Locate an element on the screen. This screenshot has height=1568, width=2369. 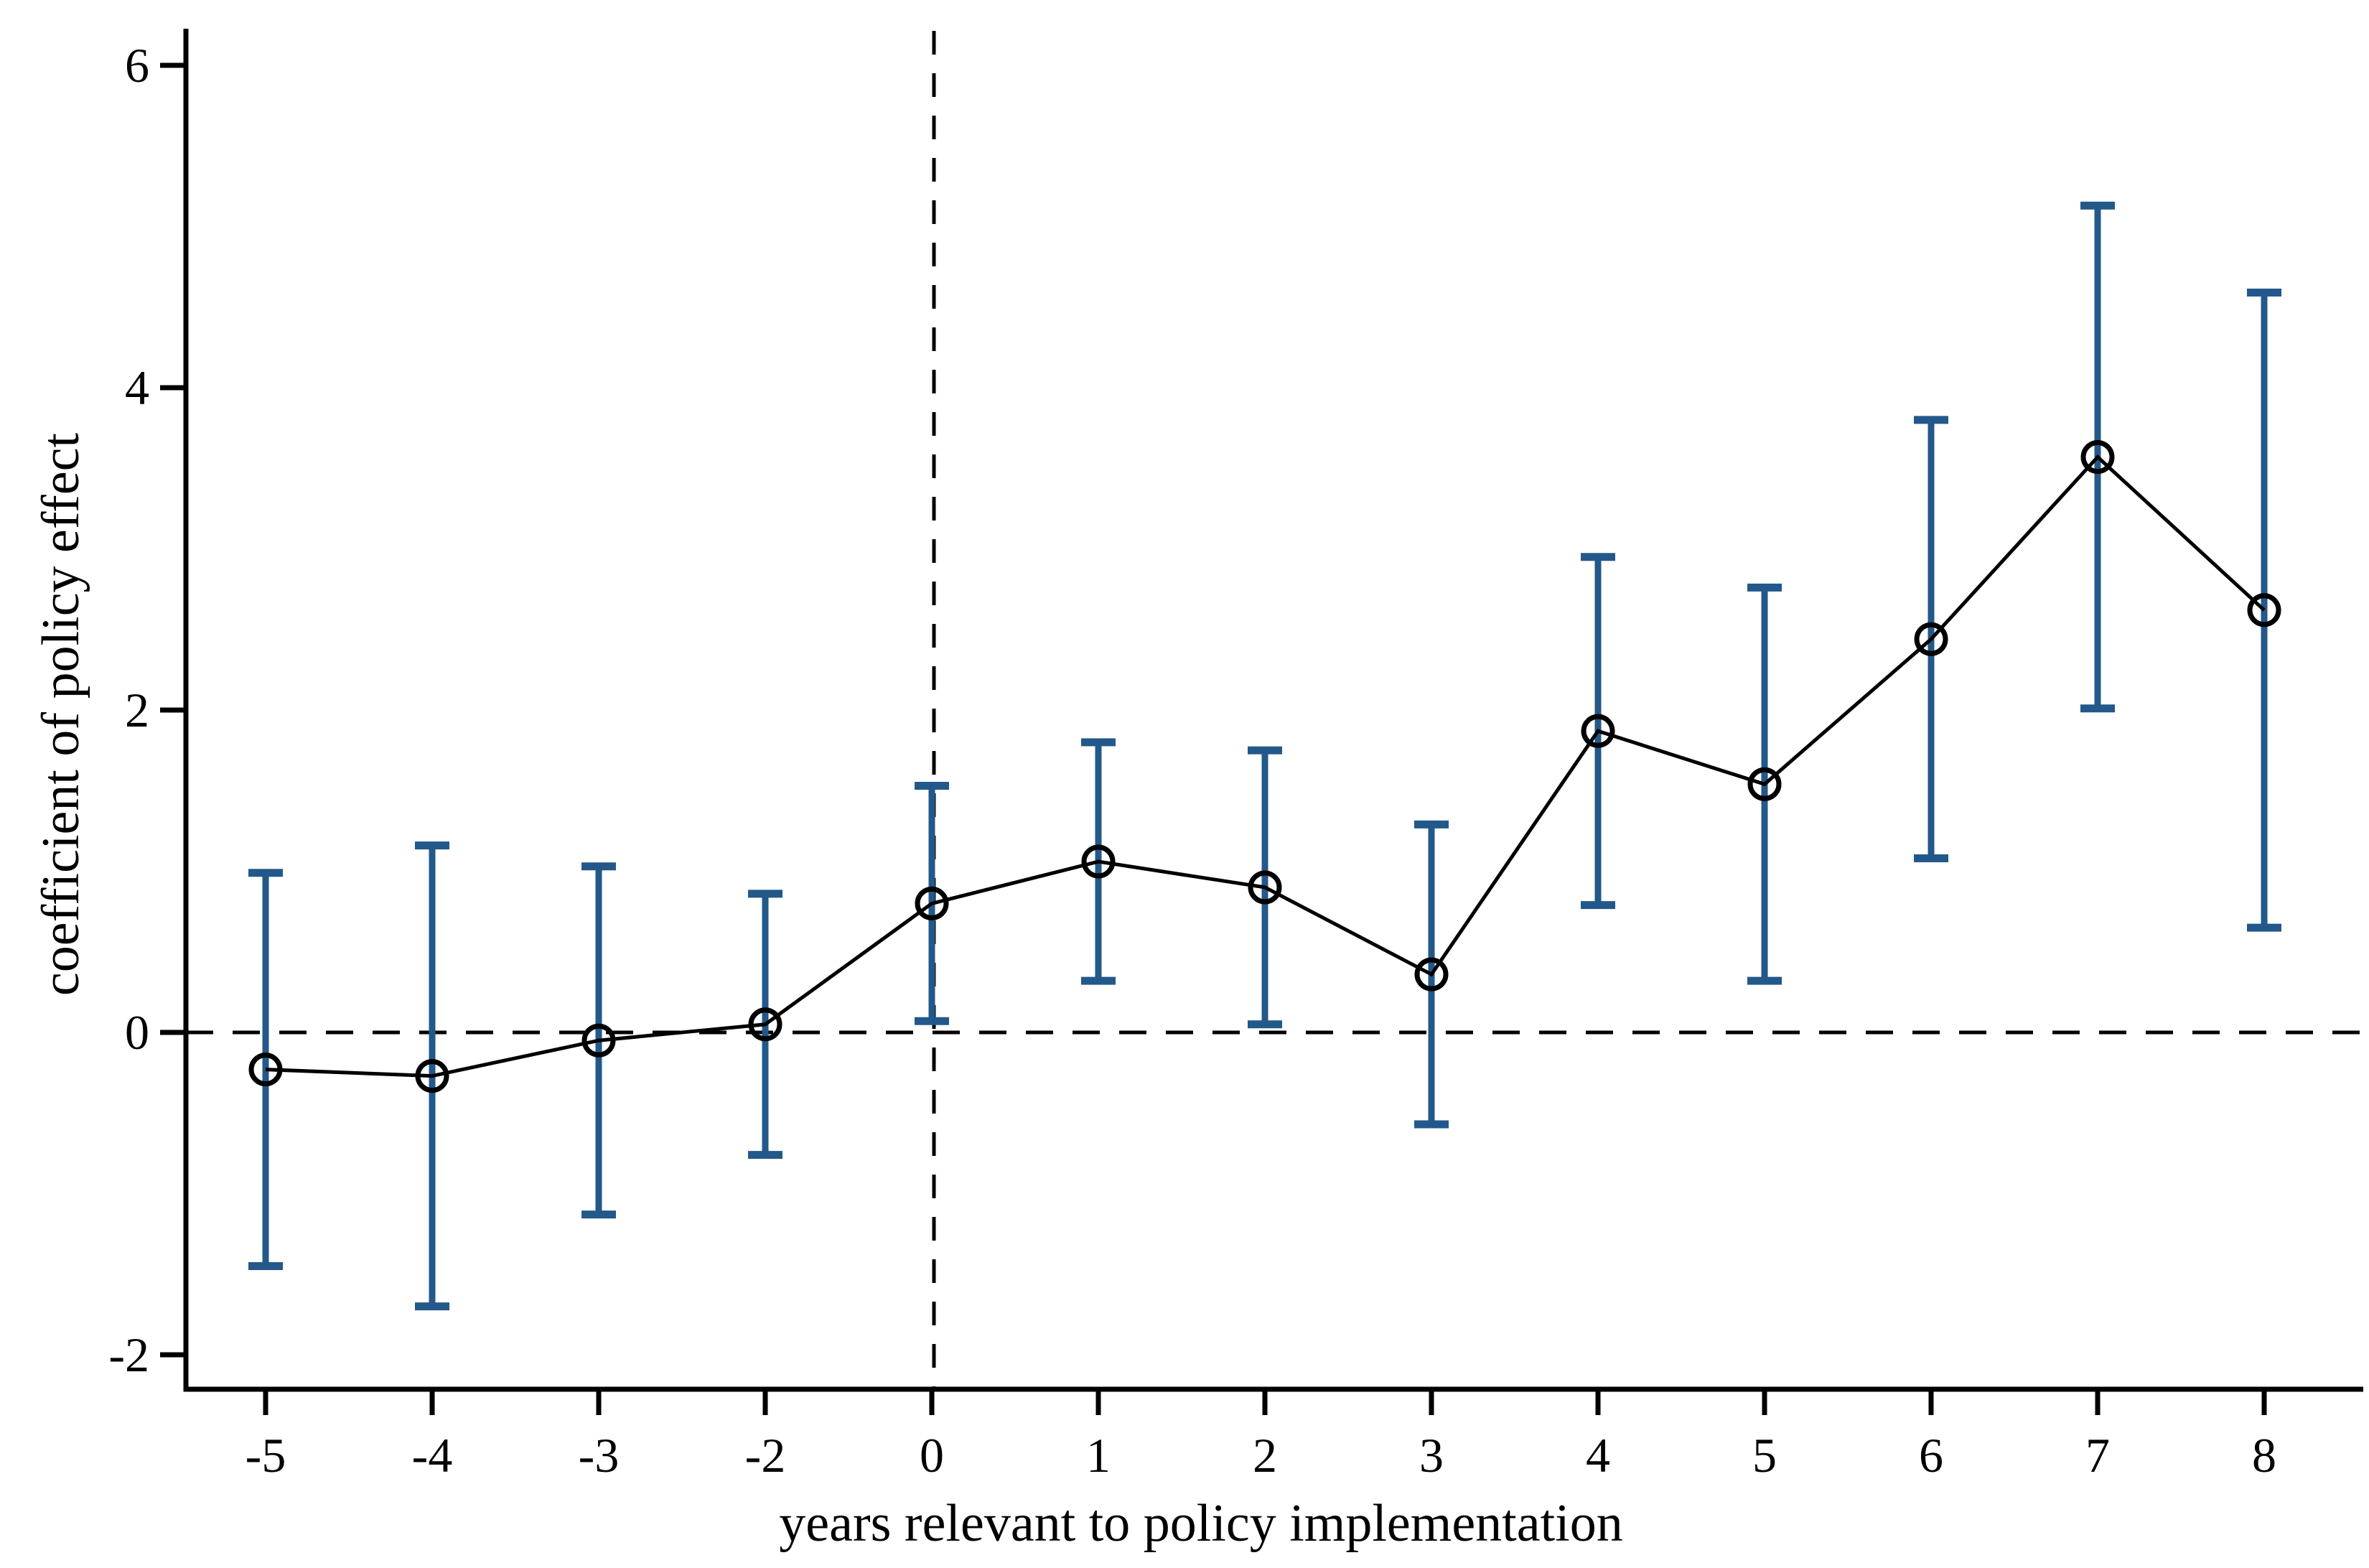
x-axis-tick-label: 8 is located at coordinates (2264, 1455).